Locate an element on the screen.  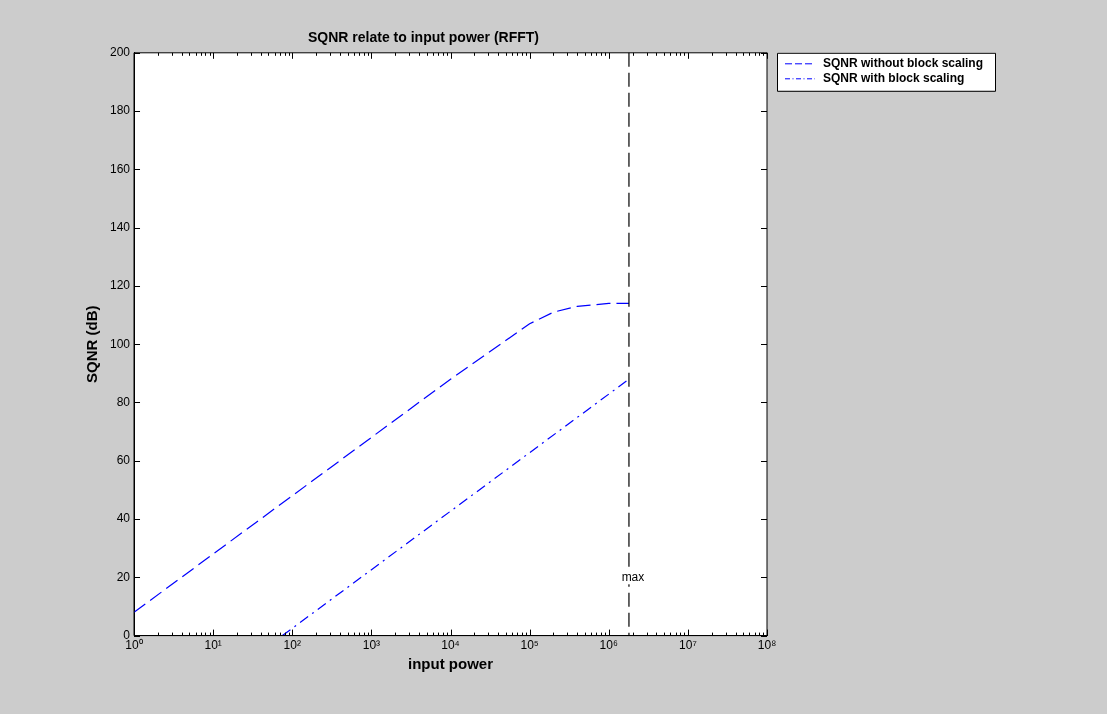
y-tick-label: 180 is located at coordinates (120, 110).